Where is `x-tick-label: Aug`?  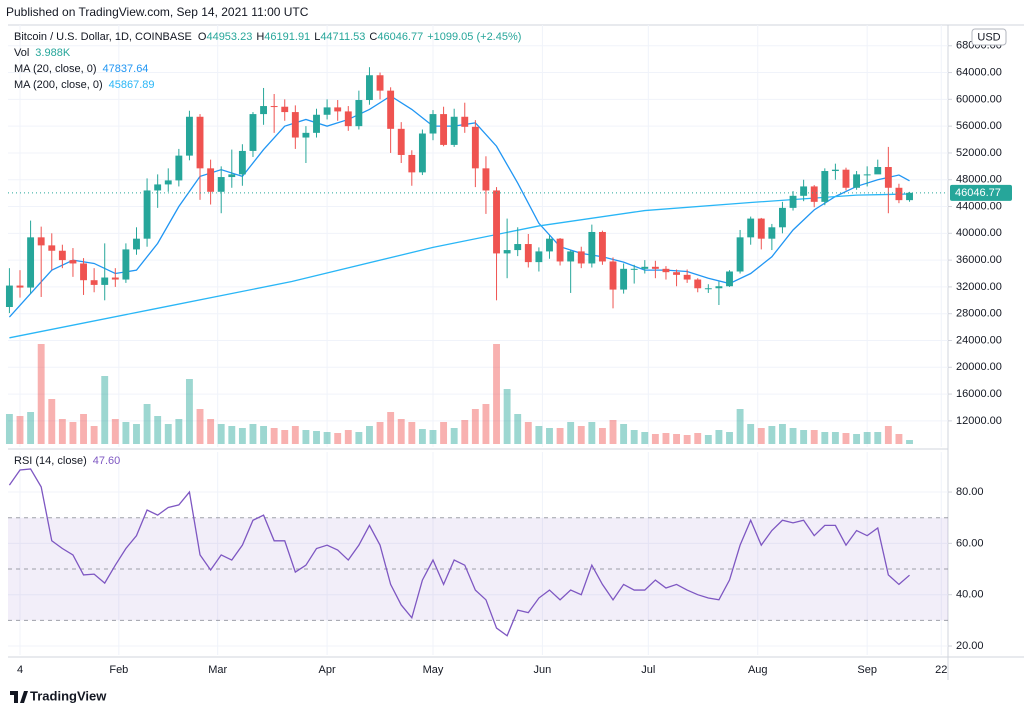 x-tick-label: Aug is located at coordinates (758, 670).